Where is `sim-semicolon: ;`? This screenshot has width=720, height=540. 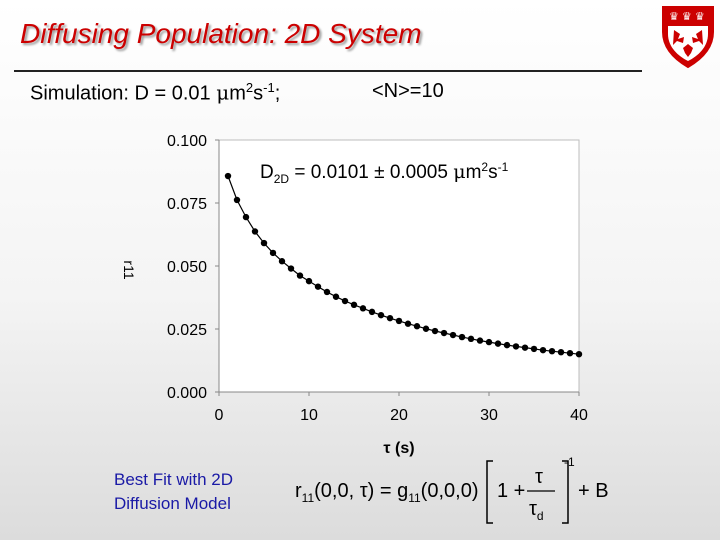
sim-semicolon: ; is located at coordinates (277, 93).